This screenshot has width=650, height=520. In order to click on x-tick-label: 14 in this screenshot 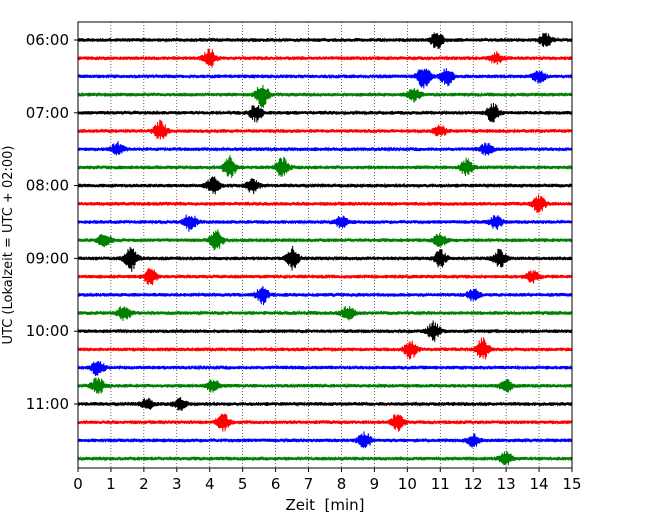, I will do `click(539, 484)`.